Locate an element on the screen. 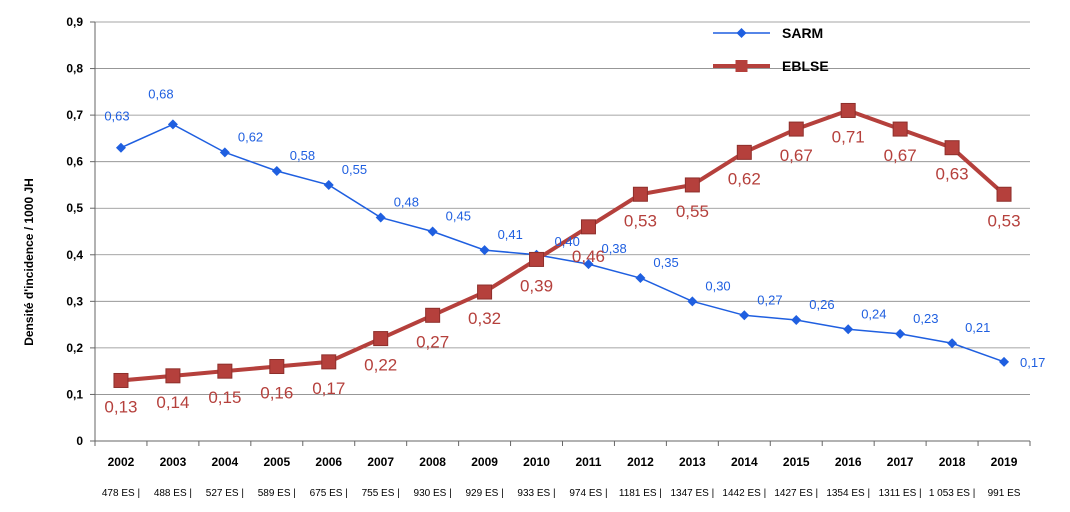 This screenshot has height=512, width=1070. x-tick-label: 2009 is located at coordinates (484, 462).